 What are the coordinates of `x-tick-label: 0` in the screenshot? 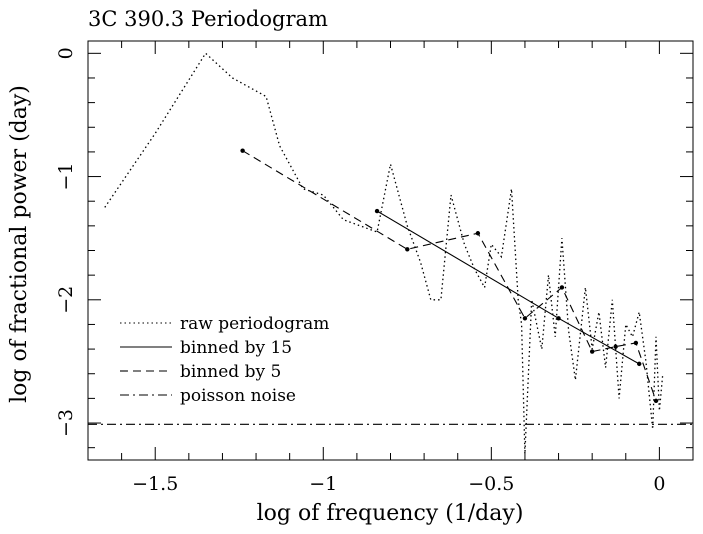 It's located at (659, 484).